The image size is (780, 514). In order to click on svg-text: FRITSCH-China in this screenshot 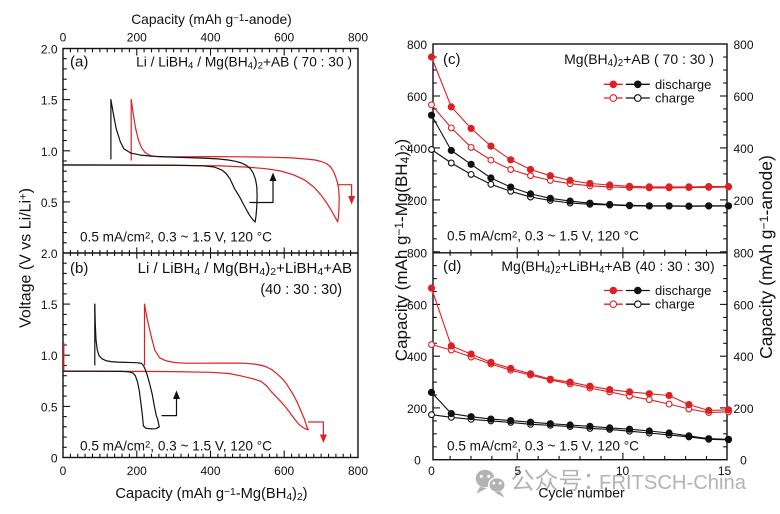, I will do `click(673, 483)`.